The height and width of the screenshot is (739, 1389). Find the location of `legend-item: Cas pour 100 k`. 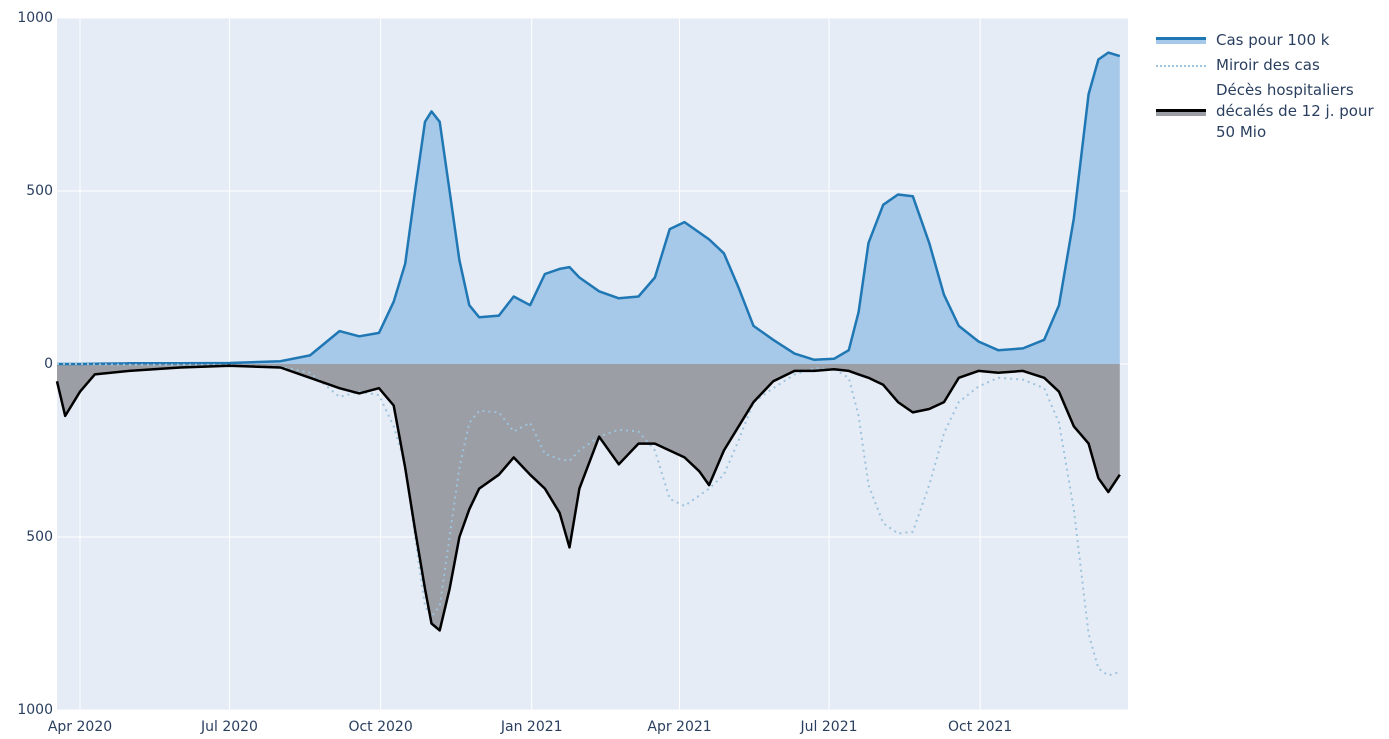

legend-item: Cas pour 100 k is located at coordinates (1265, 40).